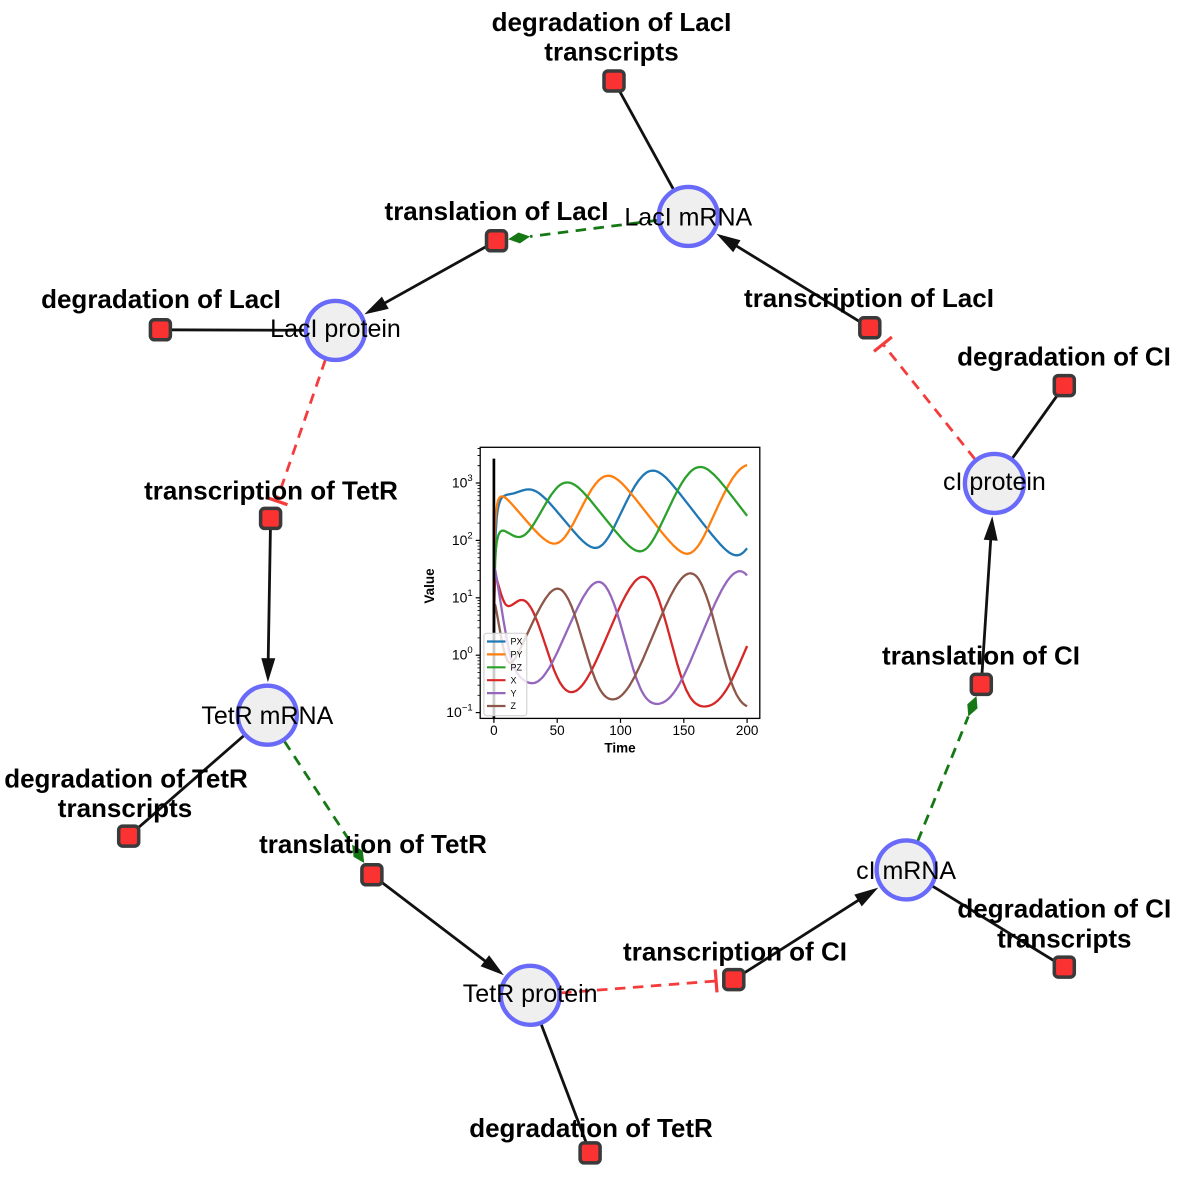 The width and height of the screenshot is (1189, 1200). Describe the element at coordinates (620, 730) in the screenshot. I see `svg-text: 100` at that location.